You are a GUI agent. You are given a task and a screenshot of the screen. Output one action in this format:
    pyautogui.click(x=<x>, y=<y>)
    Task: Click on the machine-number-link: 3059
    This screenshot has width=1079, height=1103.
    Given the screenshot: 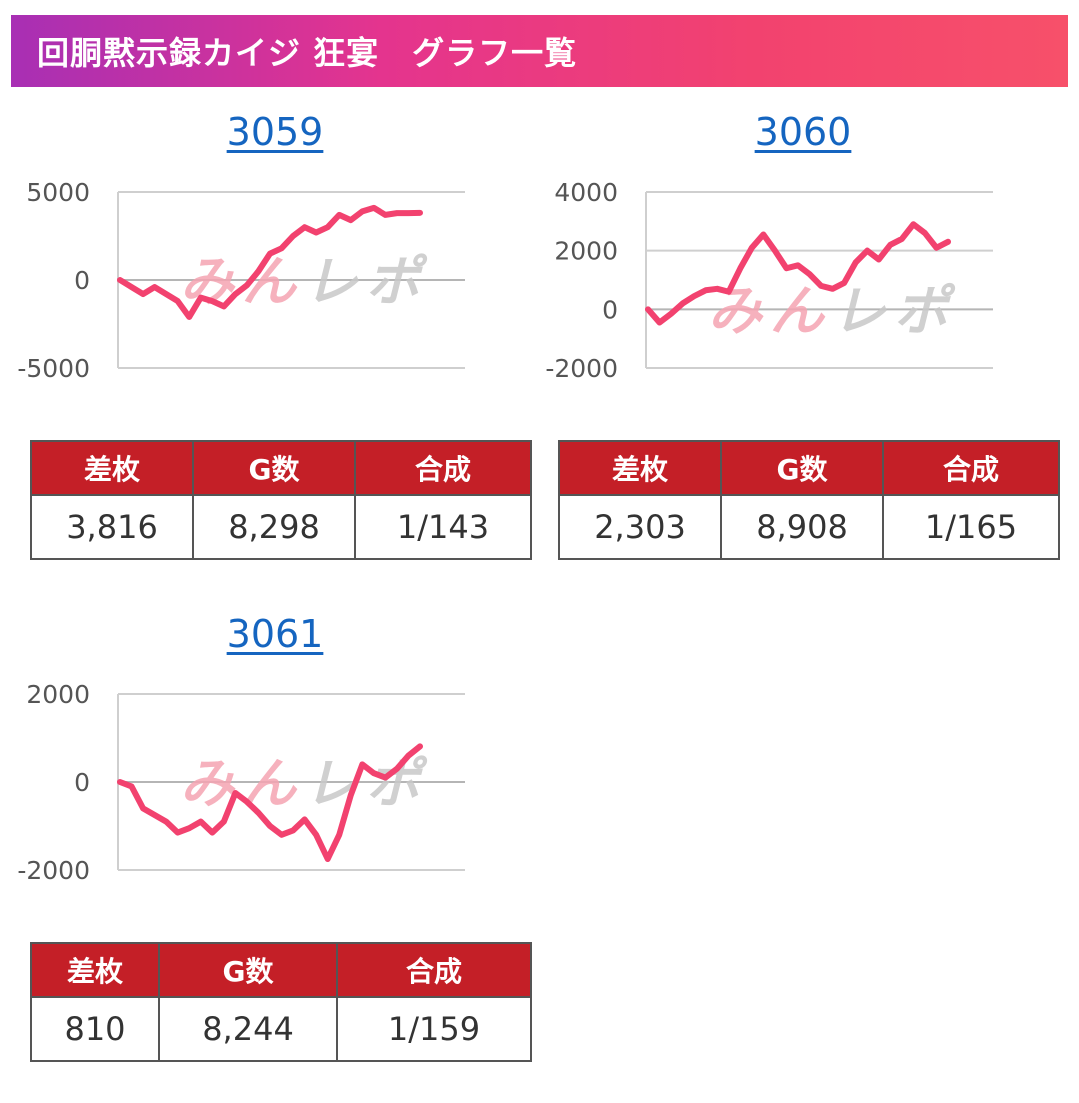 What is the action you would take?
    pyautogui.click(x=275, y=132)
    